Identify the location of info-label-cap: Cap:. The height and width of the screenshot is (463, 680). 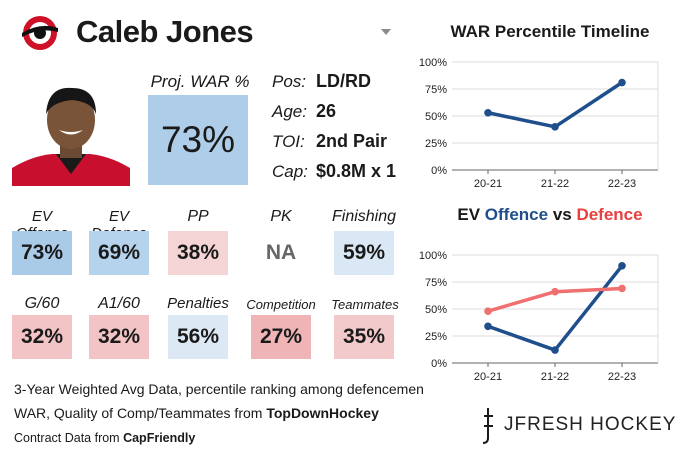
(290, 171).